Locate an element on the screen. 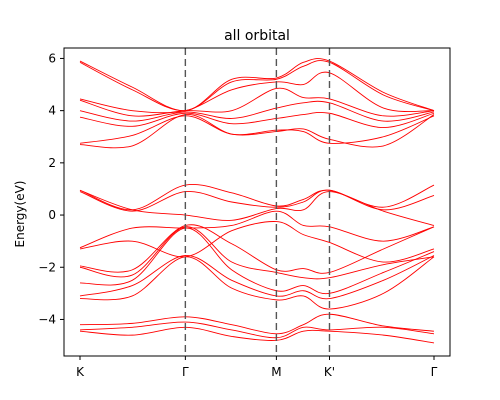 This screenshot has width=500, height=400. y-axis-ticks: −4 −2 0 2 4 6 is located at coordinates (51, 188).